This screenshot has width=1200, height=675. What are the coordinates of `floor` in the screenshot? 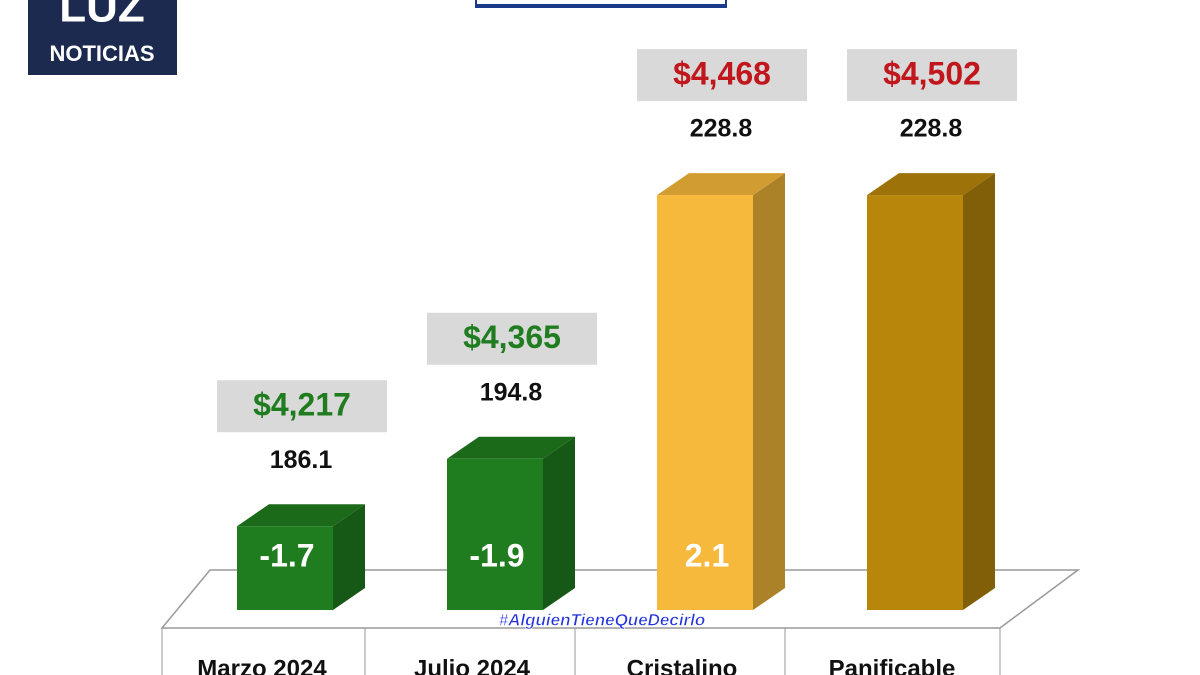 It's located at (620, 599).